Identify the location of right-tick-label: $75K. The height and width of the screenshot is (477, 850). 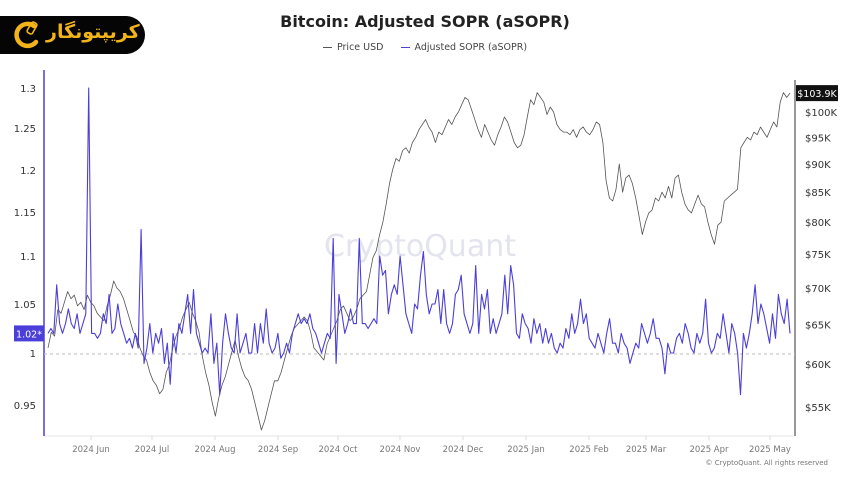
(818, 255).